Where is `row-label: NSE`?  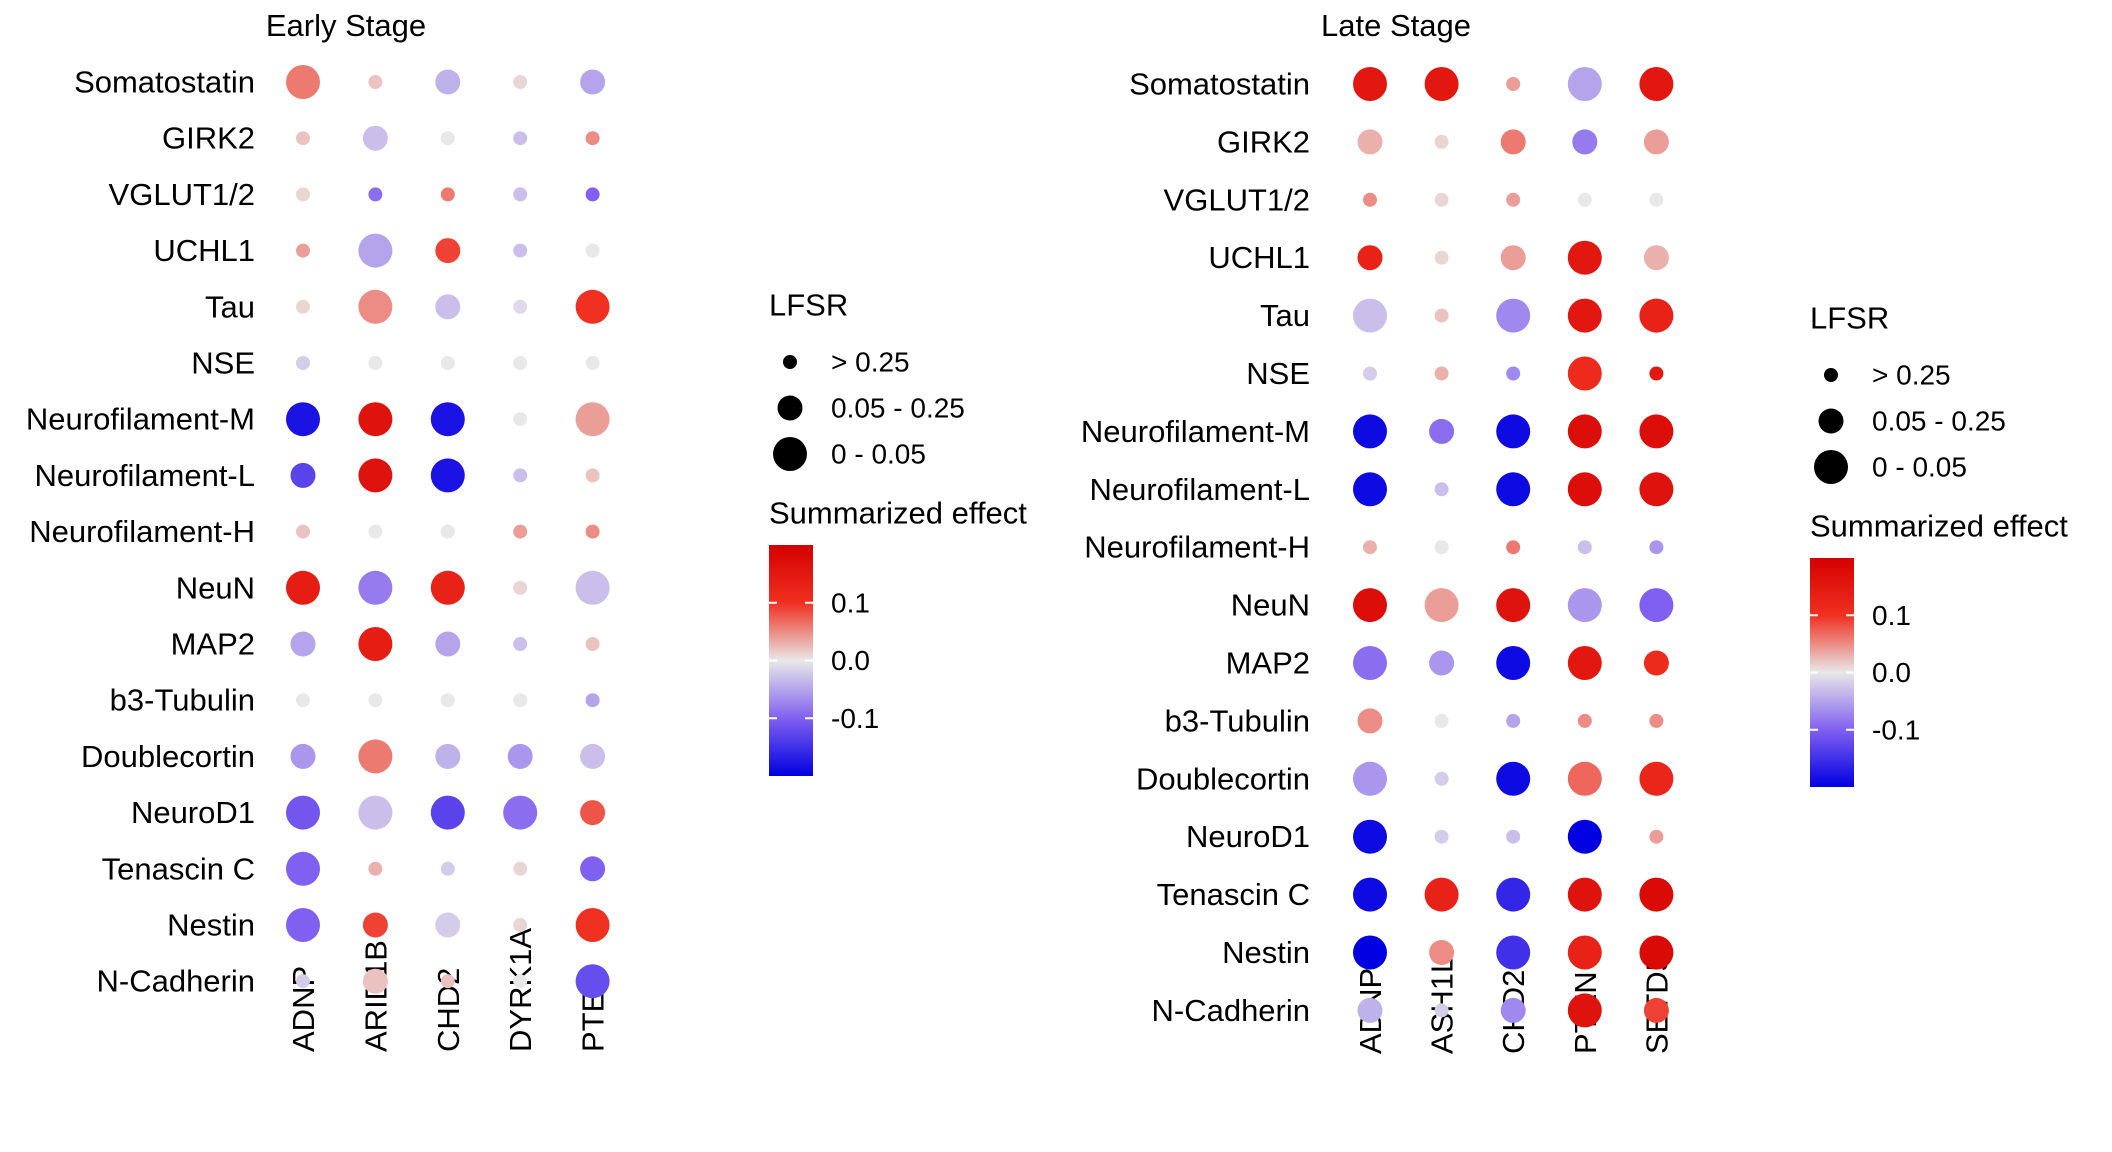 row-label: NSE is located at coordinates (1278, 373).